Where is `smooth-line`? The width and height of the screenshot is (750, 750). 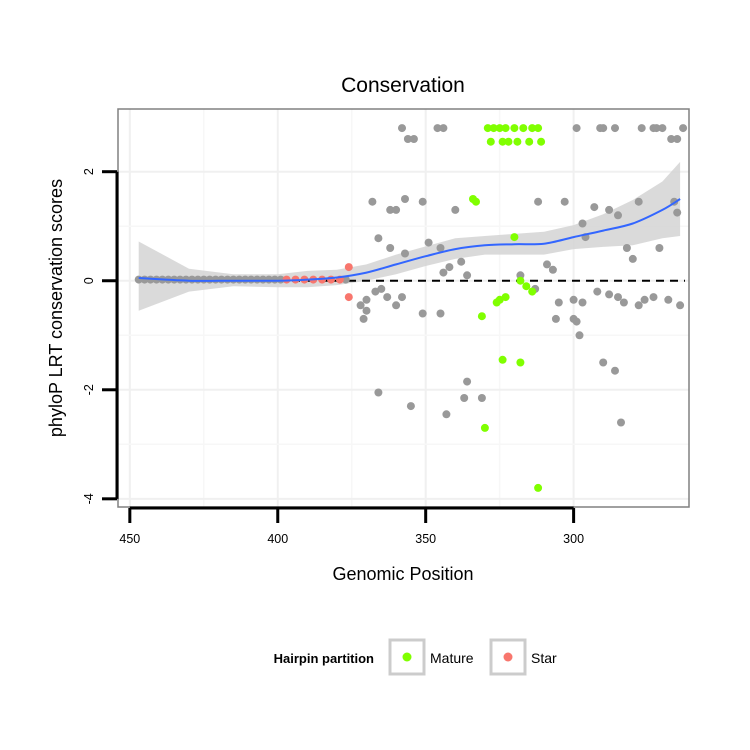
smooth-line is located at coordinates (409, 240).